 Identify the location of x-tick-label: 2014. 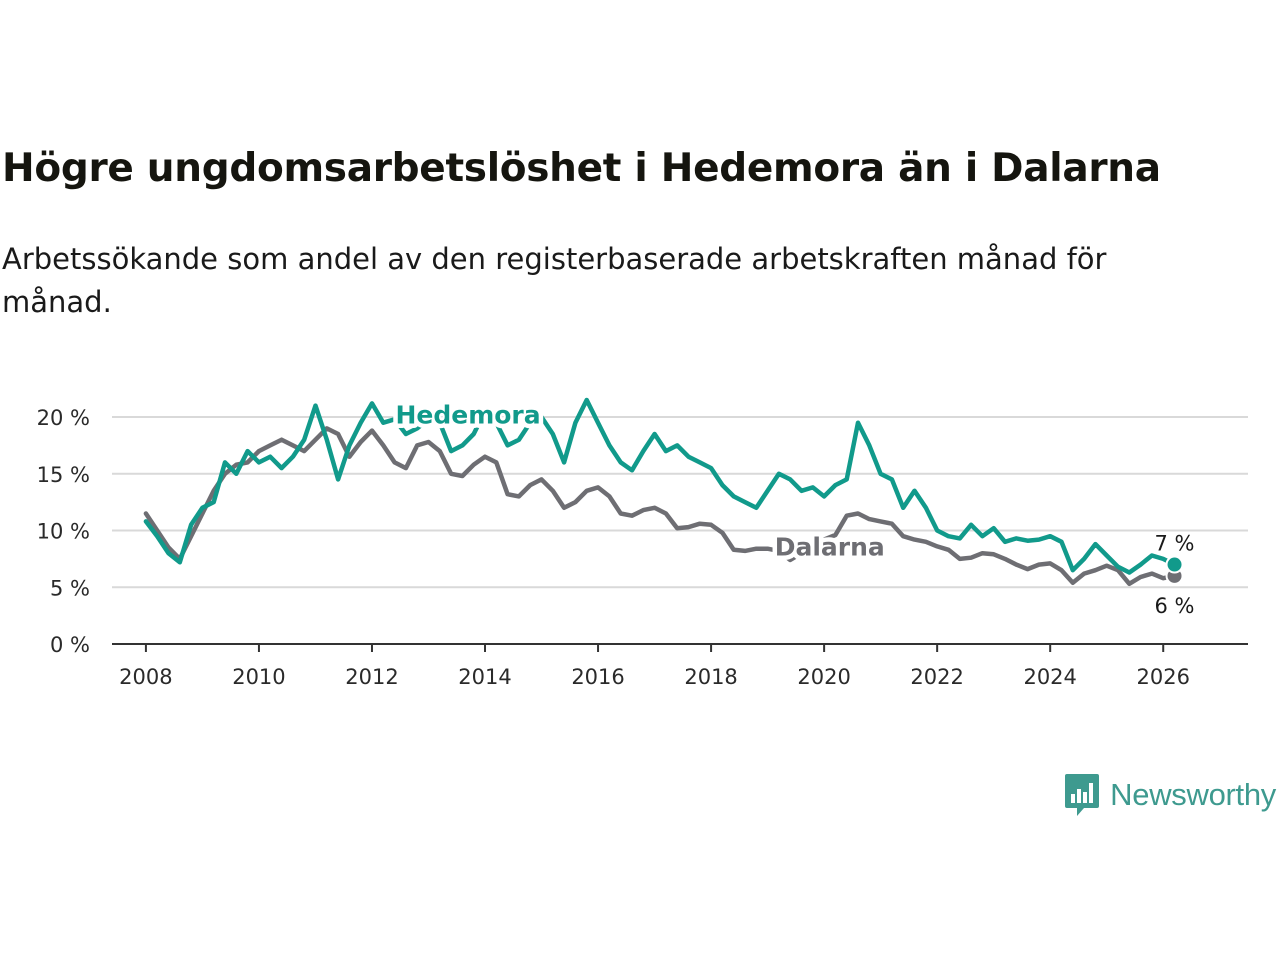
(484, 677).